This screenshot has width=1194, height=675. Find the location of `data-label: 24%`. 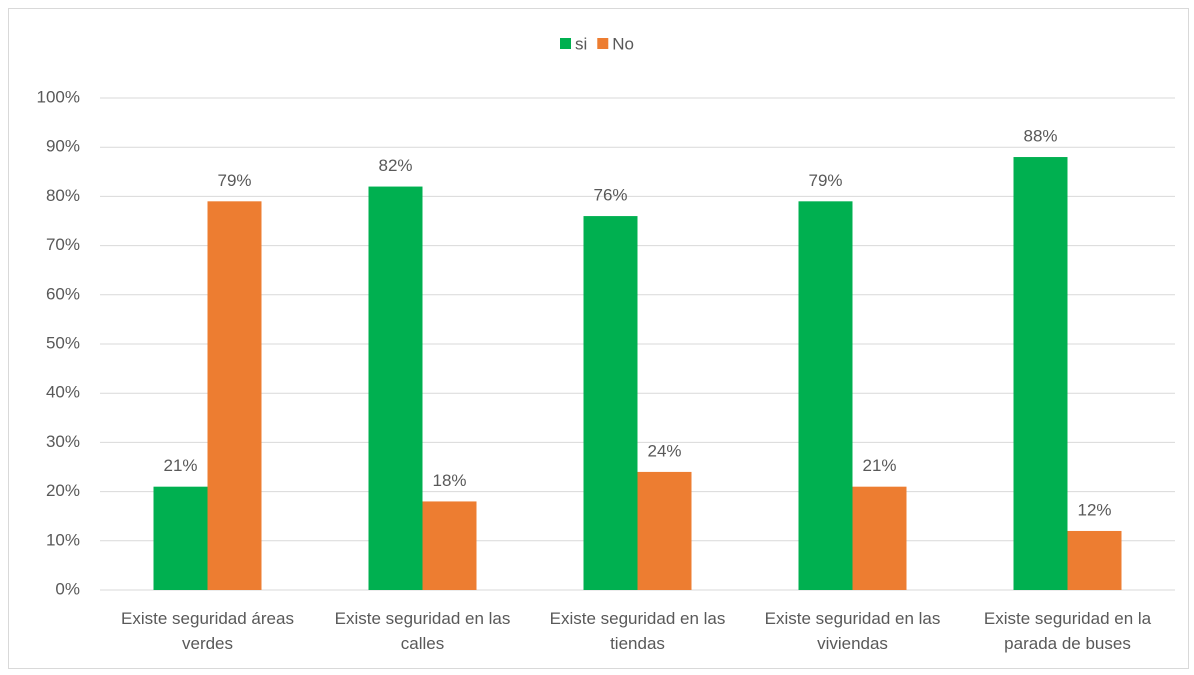

data-label: 24% is located at coordinates (664, 450).